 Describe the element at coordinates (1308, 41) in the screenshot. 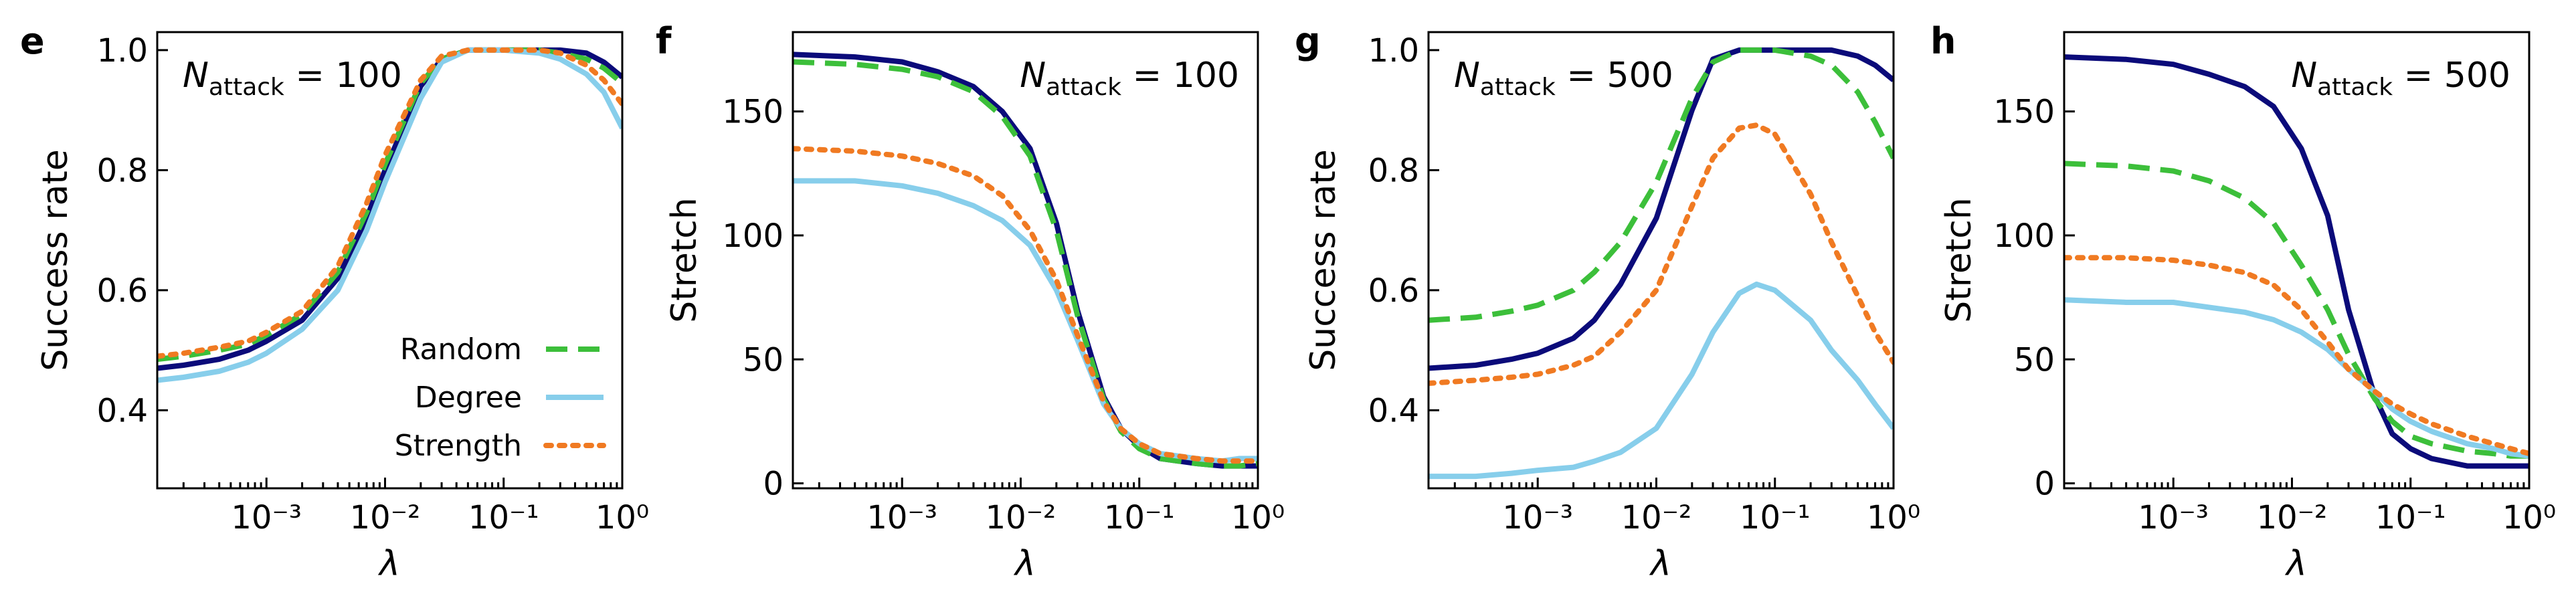

I see `panel-letter: g` at that location.